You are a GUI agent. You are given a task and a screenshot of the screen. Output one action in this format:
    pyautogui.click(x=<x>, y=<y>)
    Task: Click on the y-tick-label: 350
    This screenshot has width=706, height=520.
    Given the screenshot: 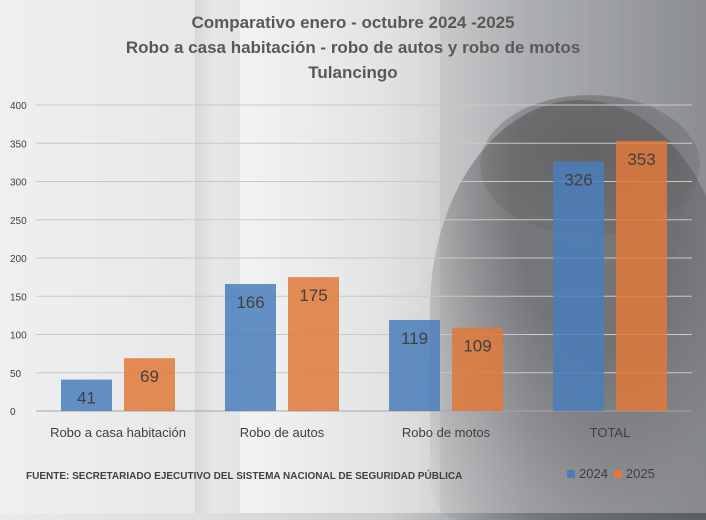 What is the action you would take?
    pyautogui.click(x=18, y=144)
    